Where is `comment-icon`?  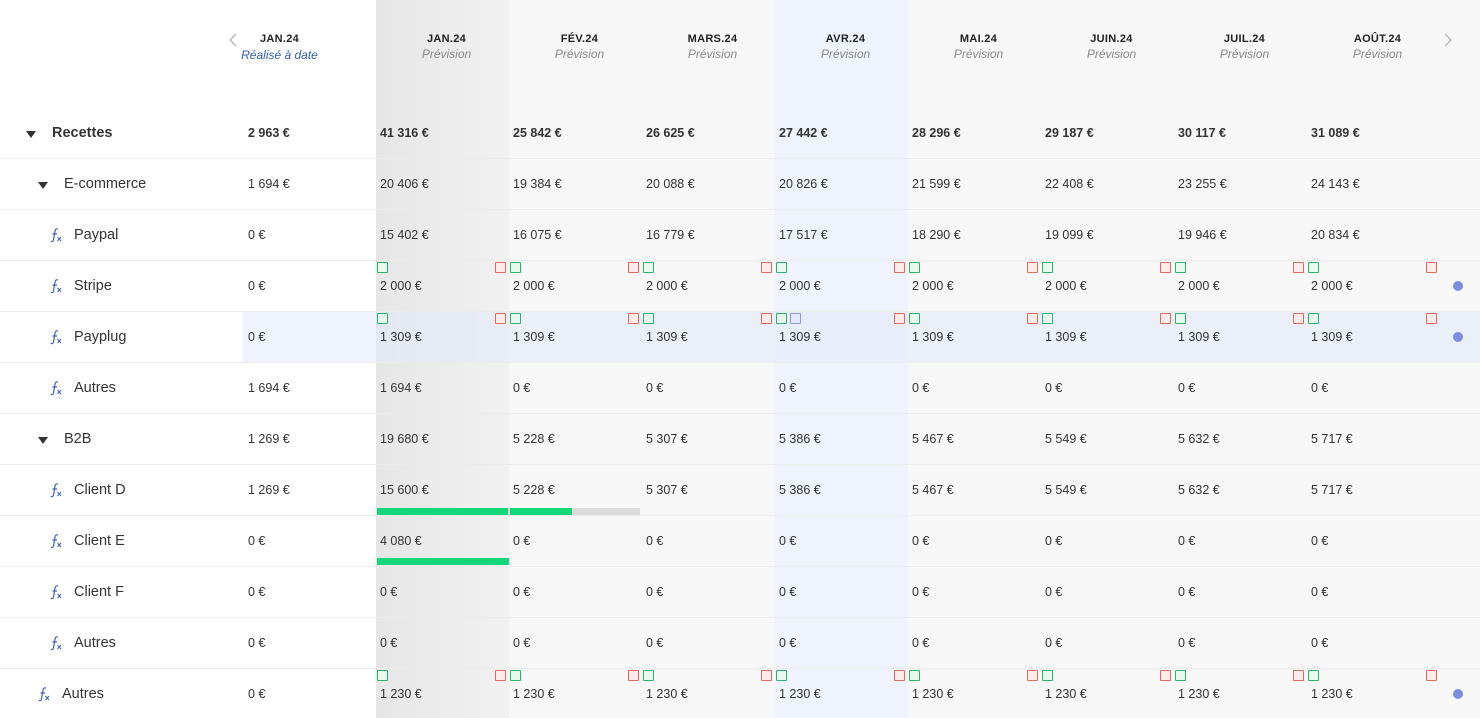
comment-icon is located at coordinates (795, 318).